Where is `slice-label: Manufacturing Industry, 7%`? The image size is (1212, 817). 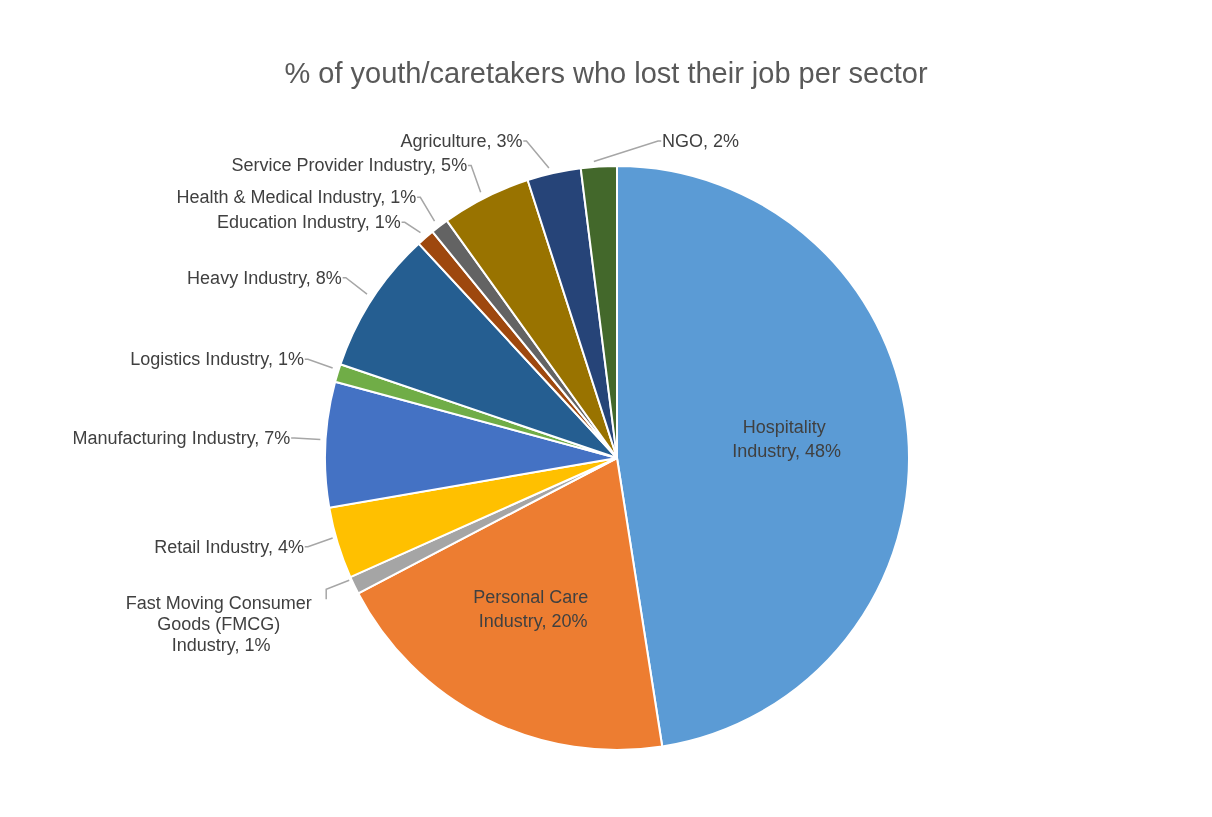 slice-label: Manufacturing Industry, 7% is located at coordinates (181, 437).